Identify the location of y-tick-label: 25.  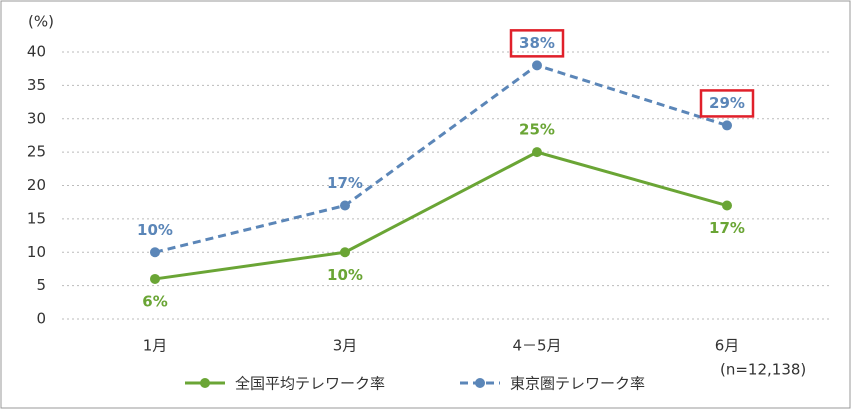
(36, 152).